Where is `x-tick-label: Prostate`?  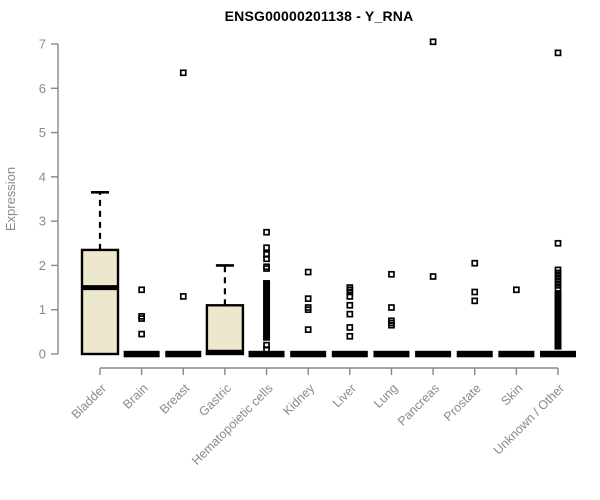
x-tick-label: Prostate is located at coordinates (462, 402).